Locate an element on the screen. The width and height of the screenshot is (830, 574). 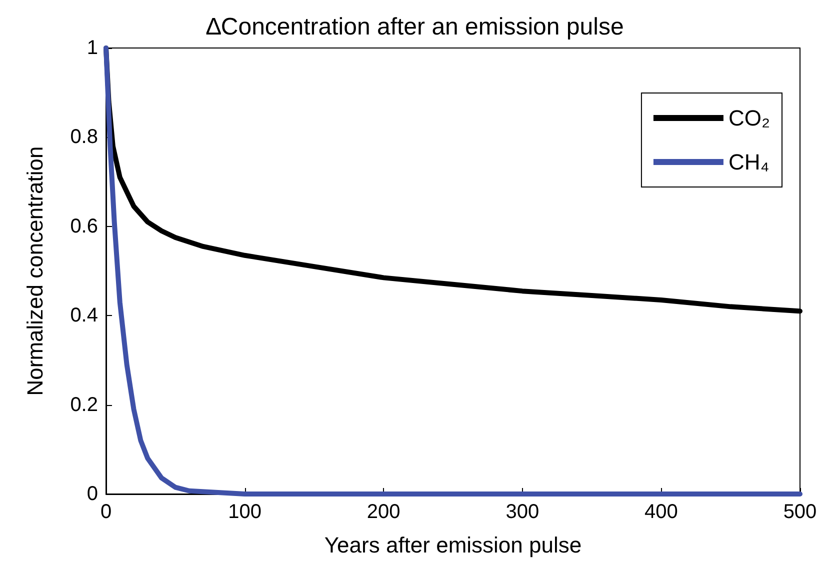
x-axis-title: Years after emission pulse is located at coordinates (453, 545).